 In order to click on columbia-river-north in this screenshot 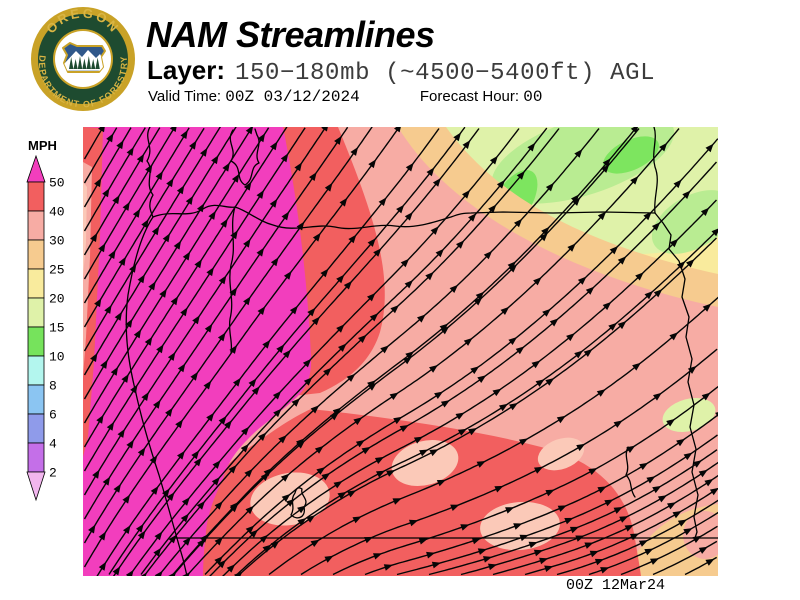, I will do `click(655, 170)`.